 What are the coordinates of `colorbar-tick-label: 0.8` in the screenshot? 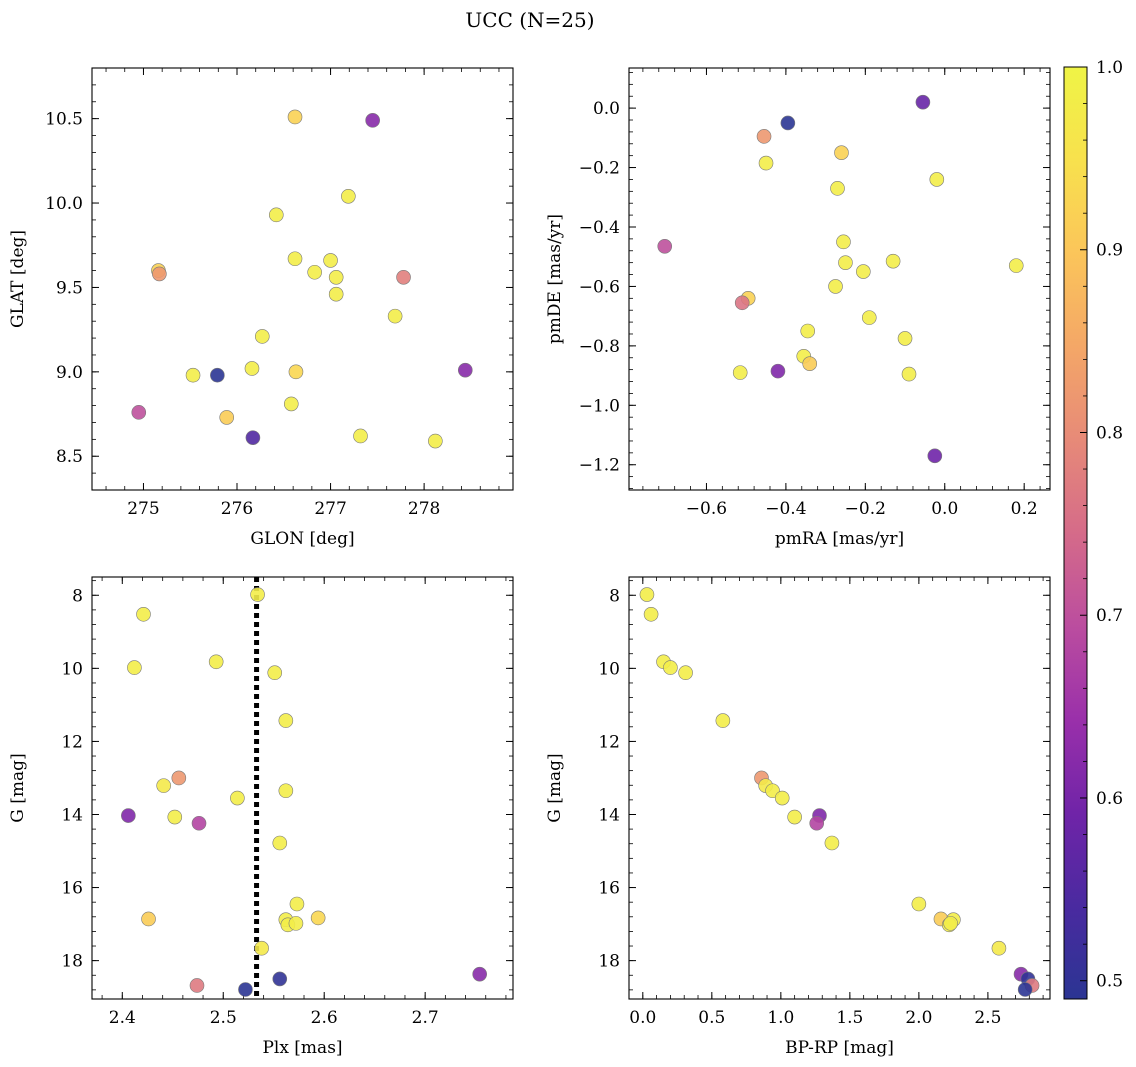 It's located at (1109, 433).